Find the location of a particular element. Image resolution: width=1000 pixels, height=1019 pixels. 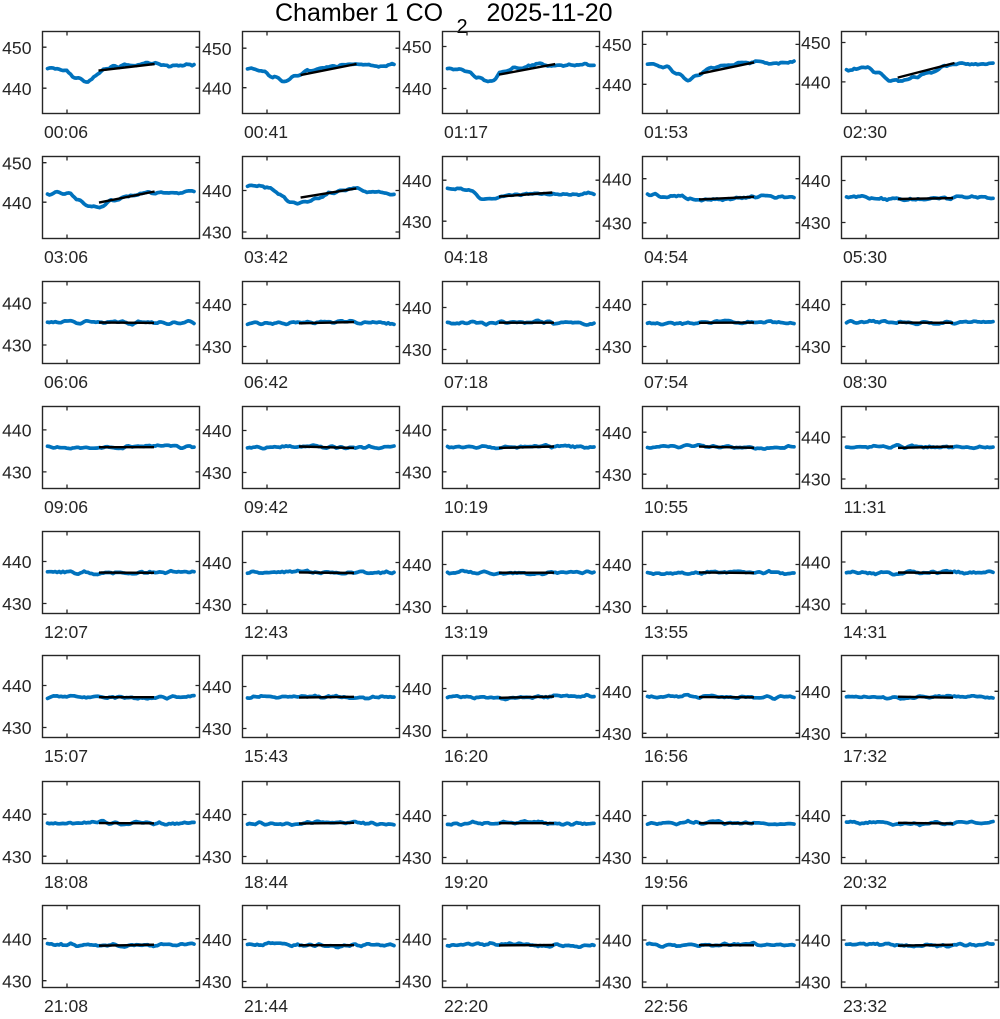

svg-text: 15:43 is located at coordinates (266, 756).